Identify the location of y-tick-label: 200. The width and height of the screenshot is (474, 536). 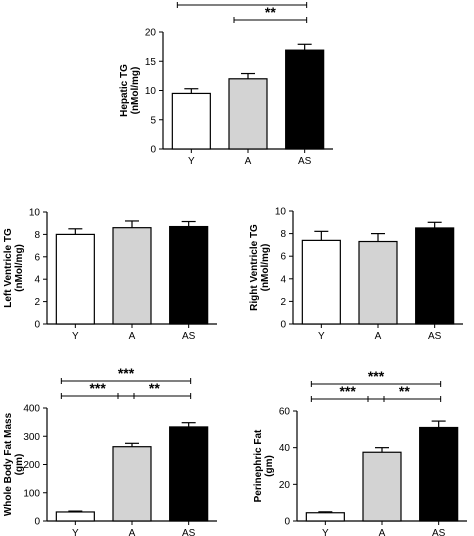
(31, 465).